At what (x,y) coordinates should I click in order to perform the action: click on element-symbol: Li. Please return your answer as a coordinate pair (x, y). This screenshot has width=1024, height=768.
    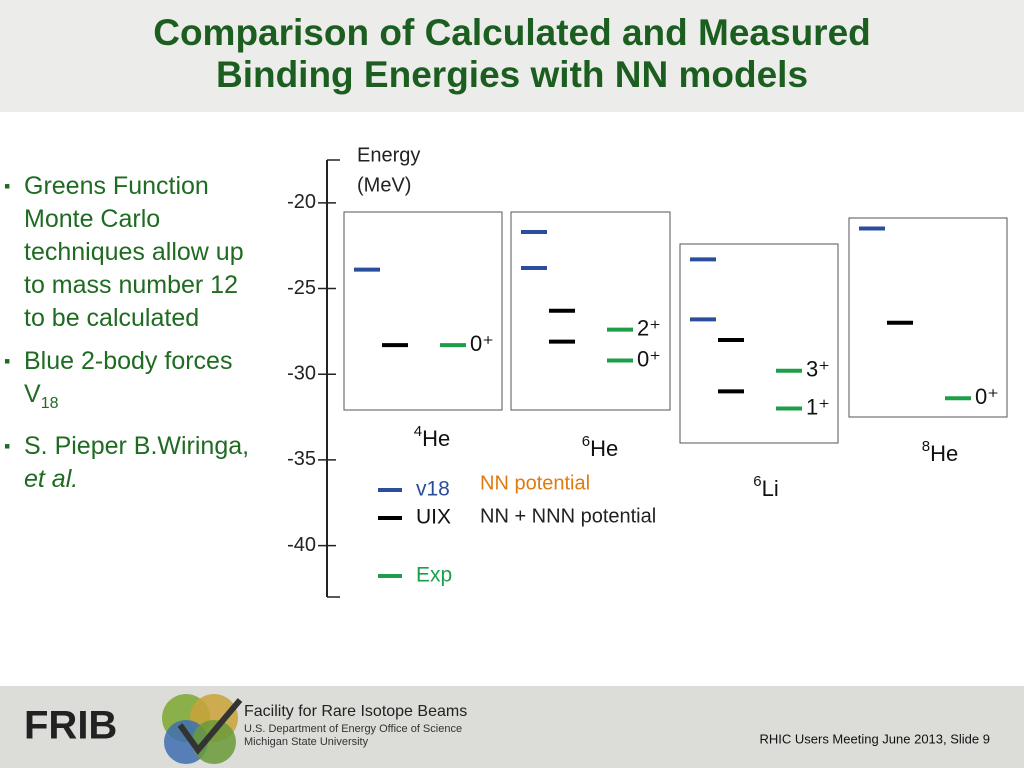
    Looking at the image, I should click on (770, 488).